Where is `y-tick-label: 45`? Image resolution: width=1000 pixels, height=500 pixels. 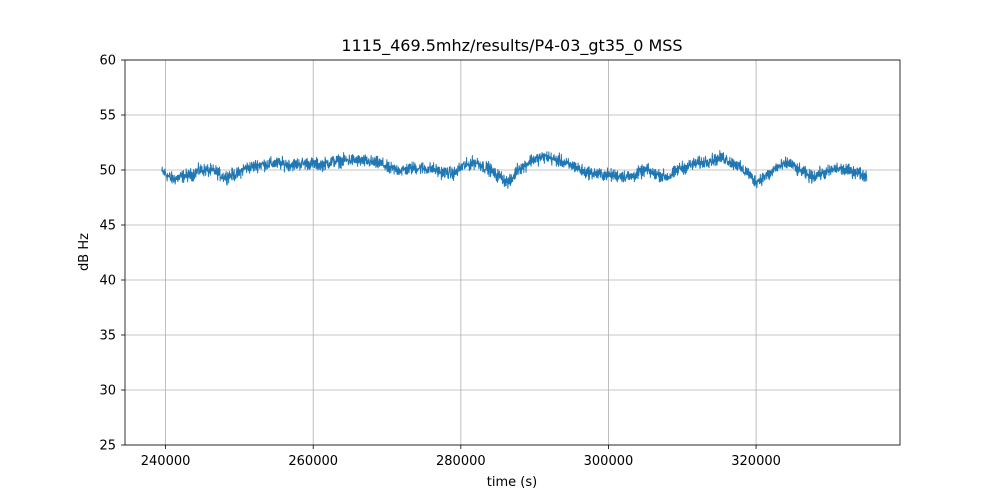 y-tick-label: 45 is located at coordinates (107, 226).